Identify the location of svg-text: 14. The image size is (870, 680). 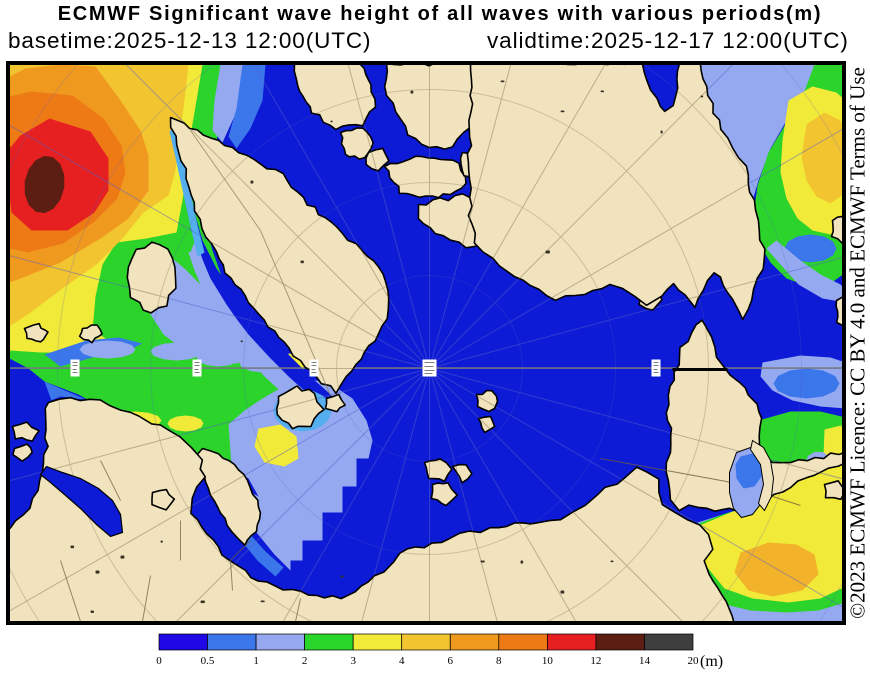
(645, 661).